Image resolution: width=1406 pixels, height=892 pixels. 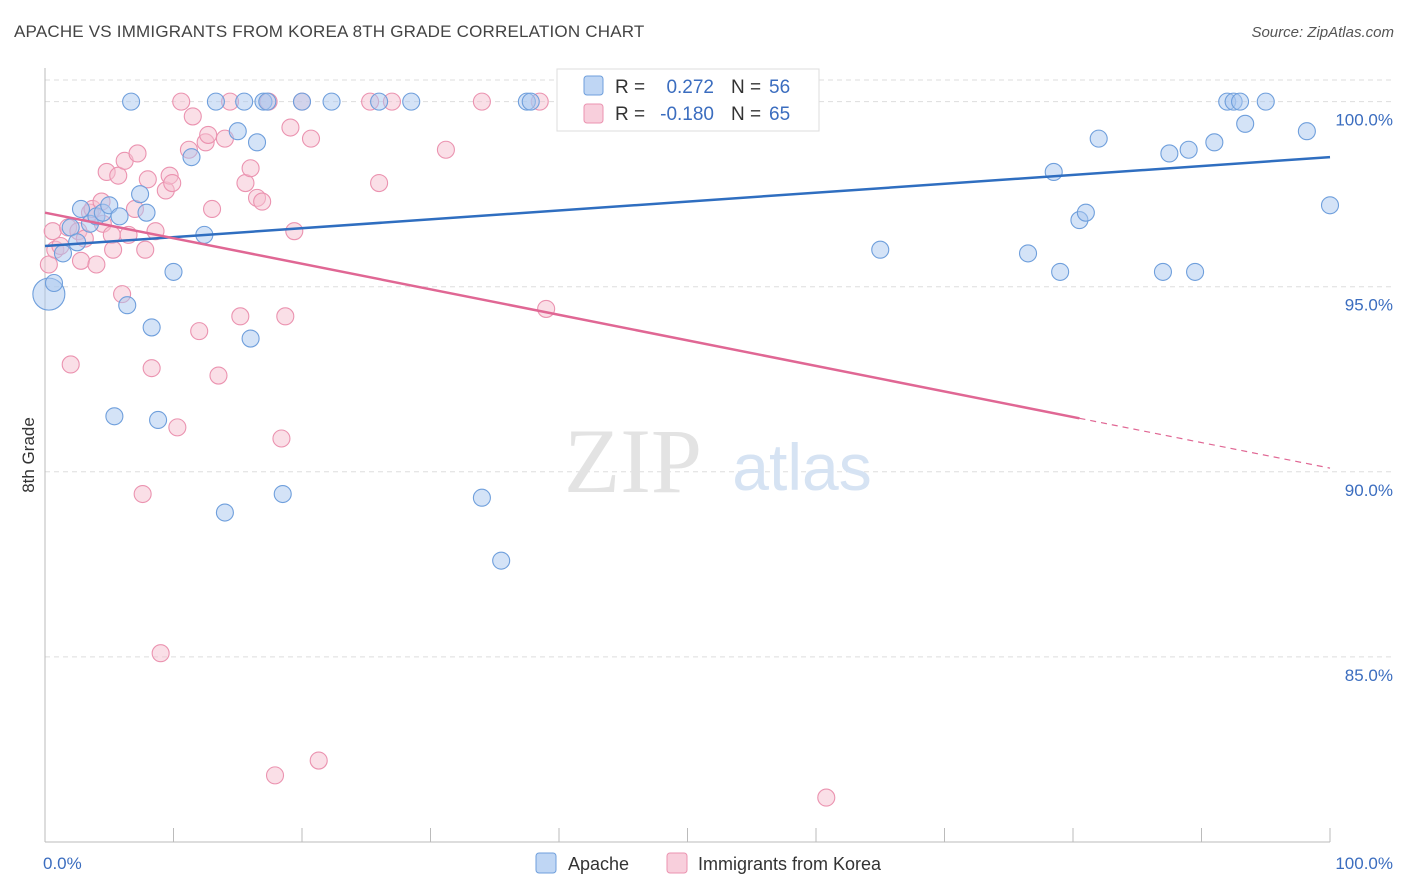 I want to click on bottom-legend-swatch-apache, so click(x=546, y=863).